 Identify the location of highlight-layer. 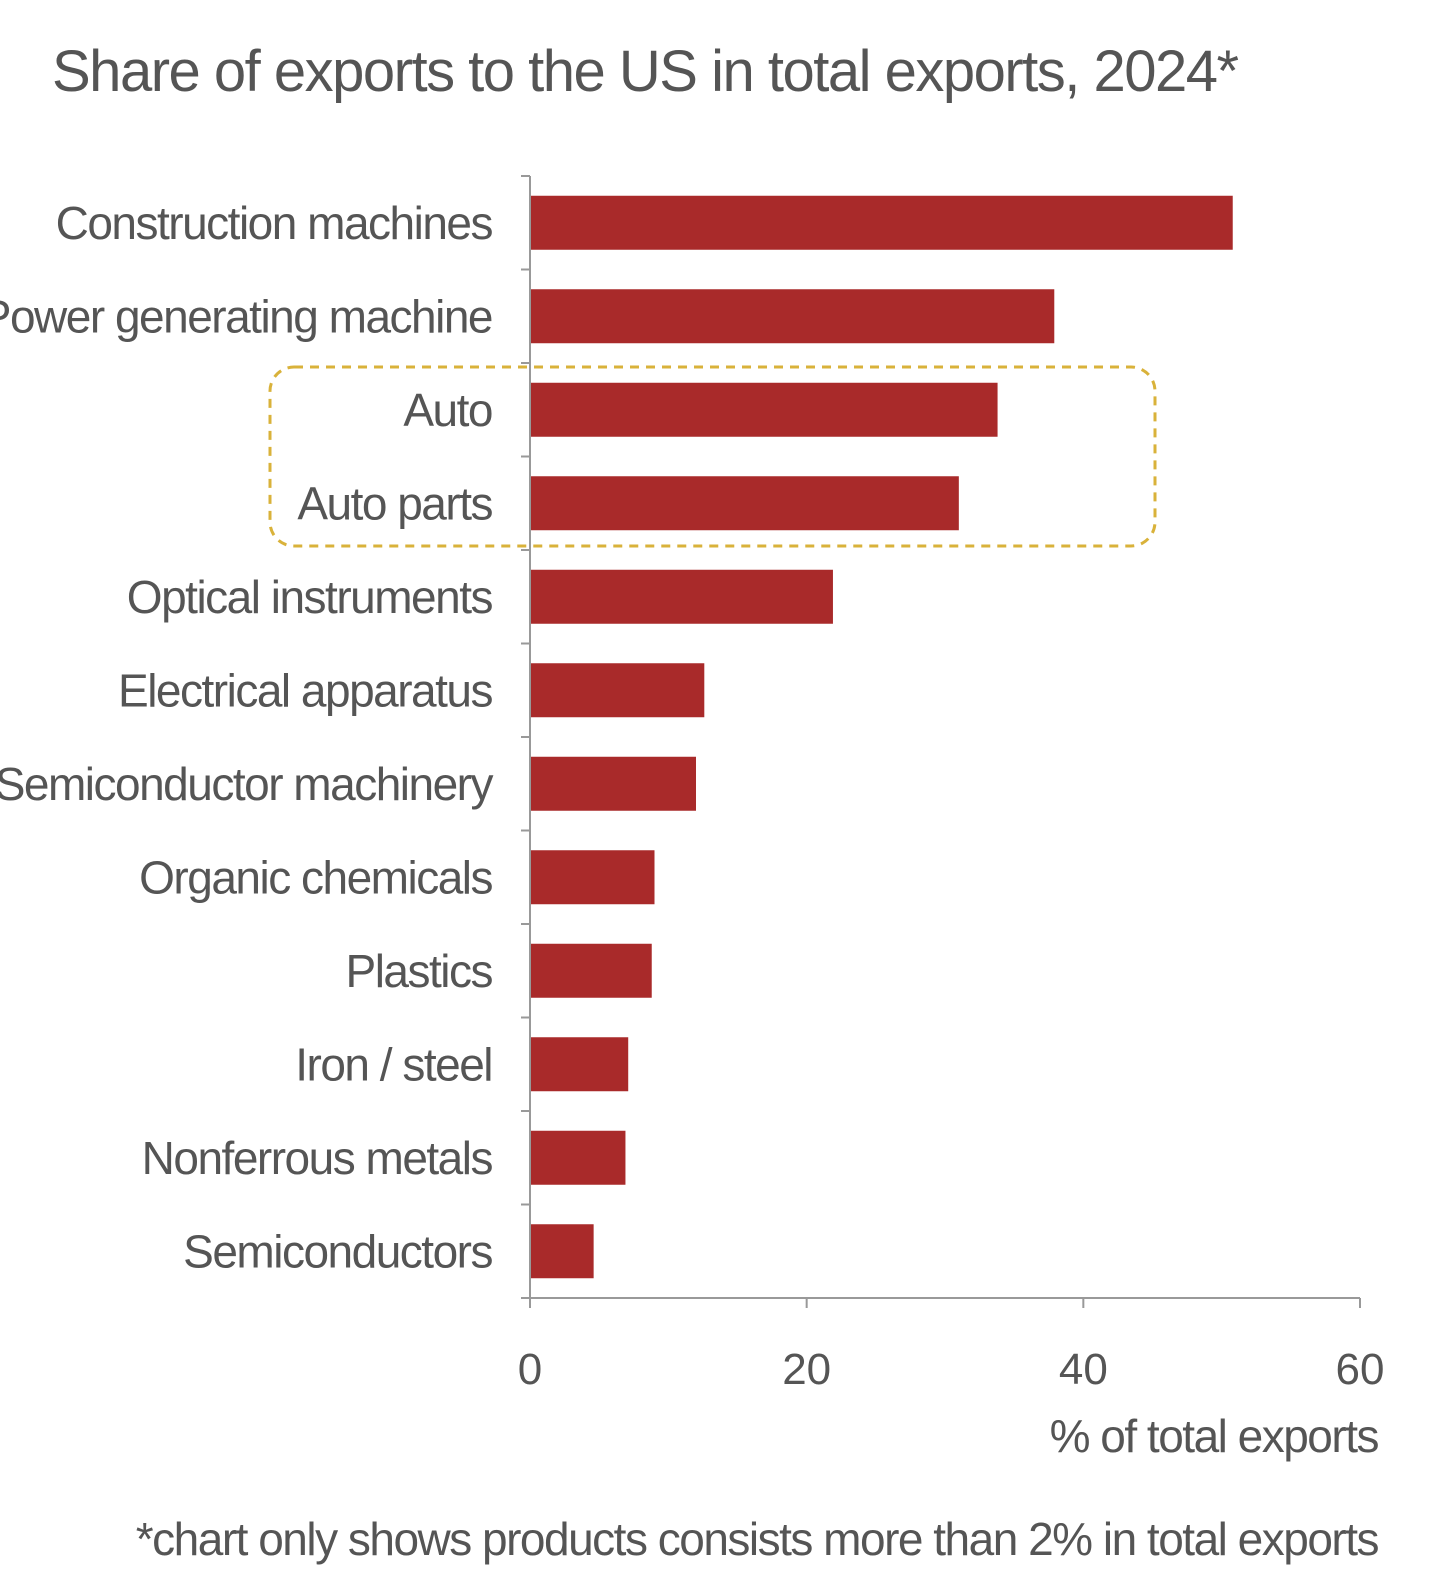
(712, 456).